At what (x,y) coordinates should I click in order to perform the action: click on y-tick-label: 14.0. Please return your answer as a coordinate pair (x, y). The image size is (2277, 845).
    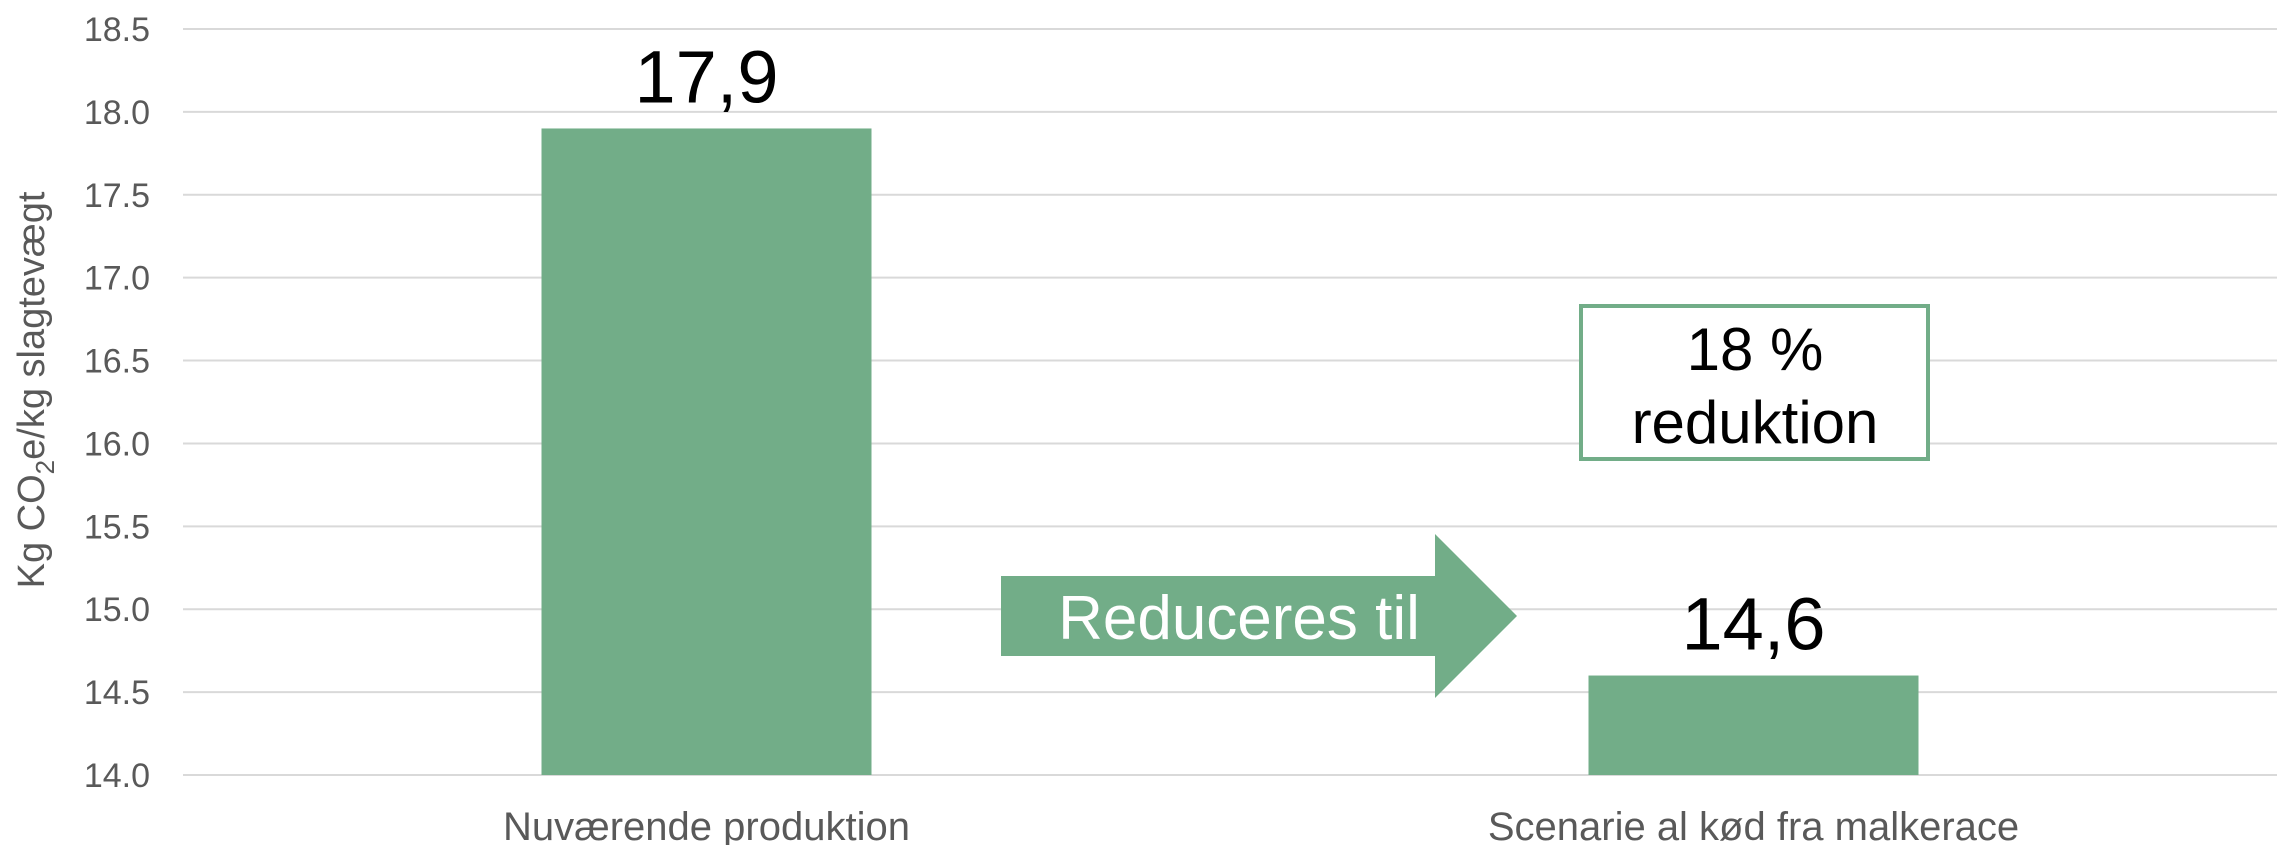
    Looking at the image, I should click on (117, 776).